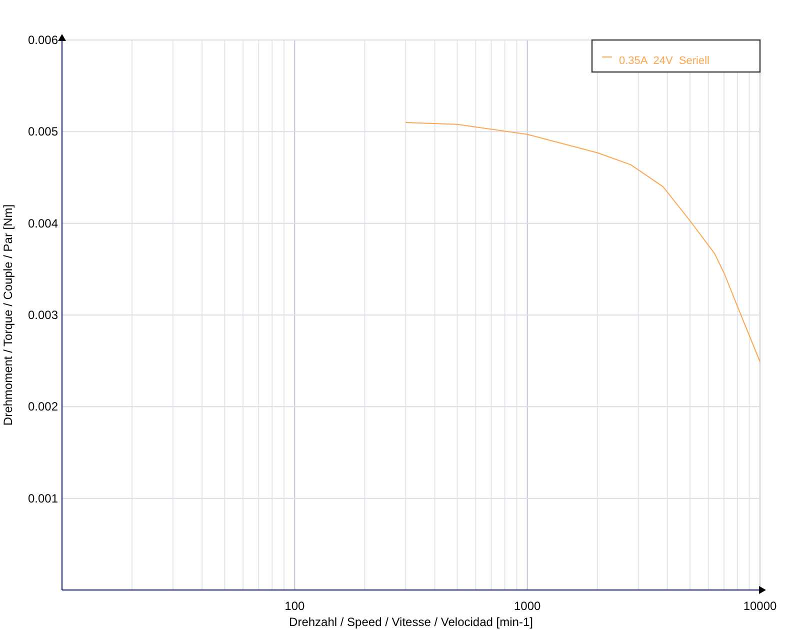 Image resolution: width=800 pixels, height=630 pixels. What do you see at coordinates (43, 40) in the screenshot?
I see `y-tick-label: 0.006` at bounding box center [43, 40].